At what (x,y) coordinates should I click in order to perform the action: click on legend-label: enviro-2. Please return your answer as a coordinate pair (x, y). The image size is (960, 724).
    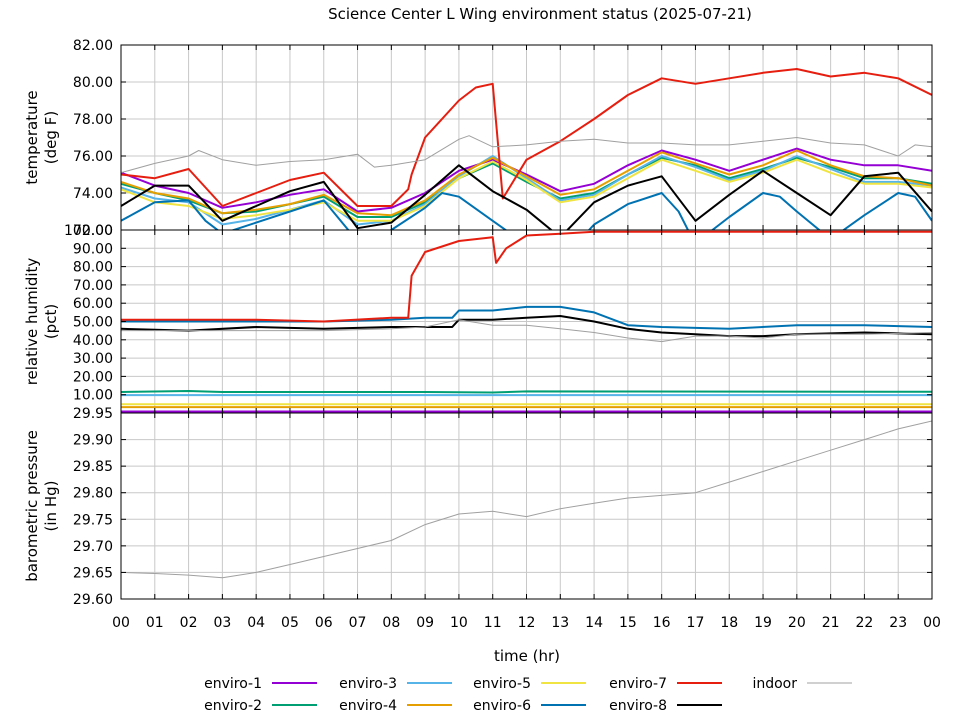
    Looking at the image, I should click on (233, 706).